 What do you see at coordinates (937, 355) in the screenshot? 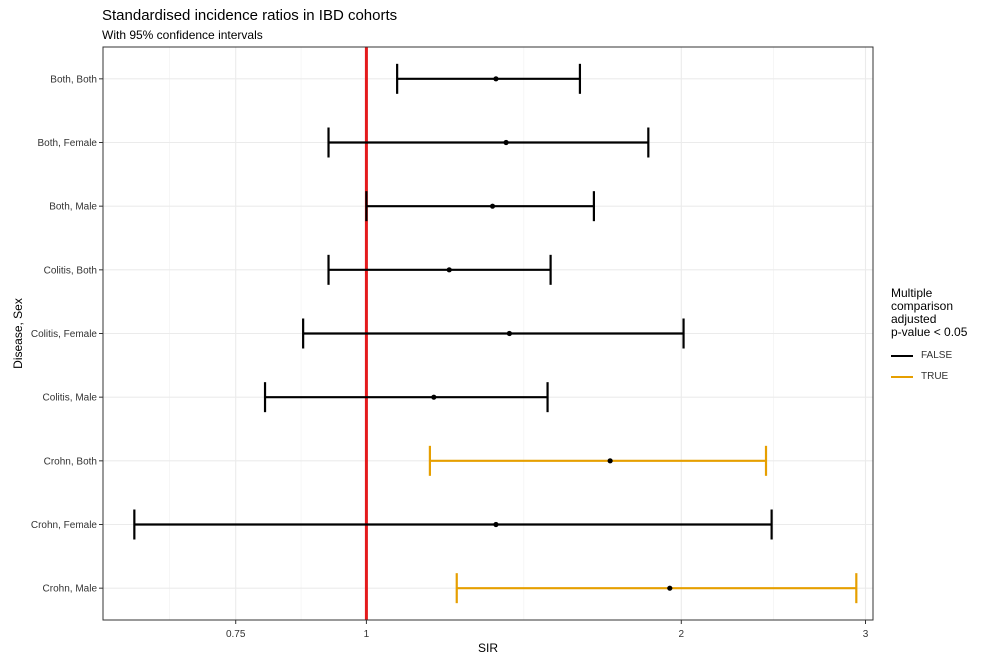
I see `legend-label-false: FALSE` at bounding box center [937, 355].